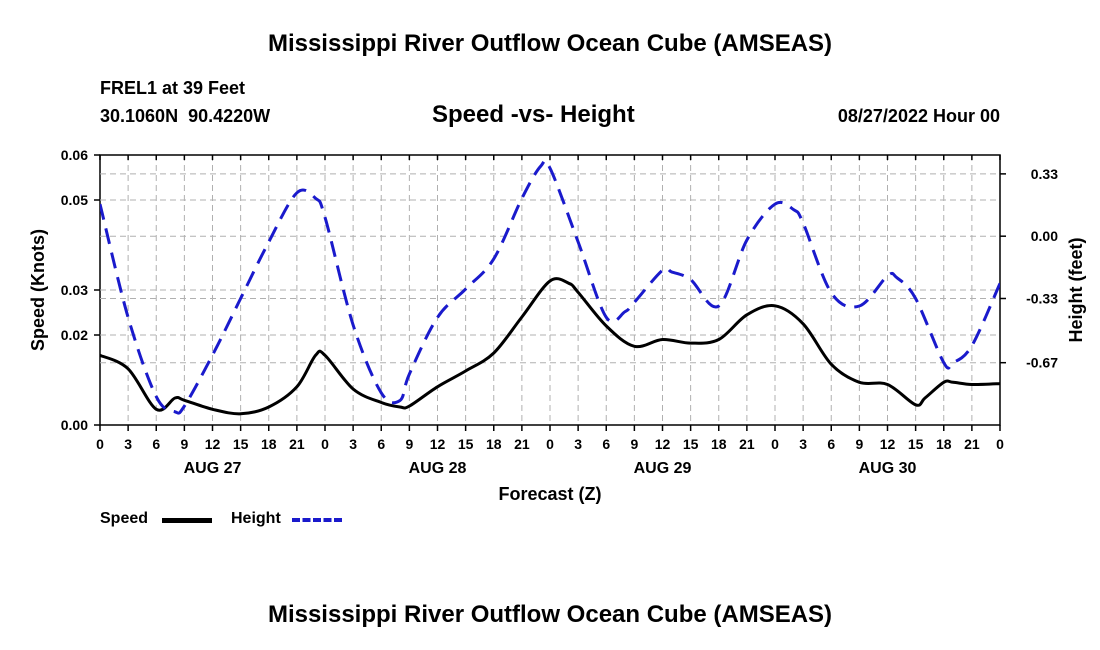  Describe the element at coordinates (888, 468) in the screenshot. I see `day-label: AUG 30` at that location.